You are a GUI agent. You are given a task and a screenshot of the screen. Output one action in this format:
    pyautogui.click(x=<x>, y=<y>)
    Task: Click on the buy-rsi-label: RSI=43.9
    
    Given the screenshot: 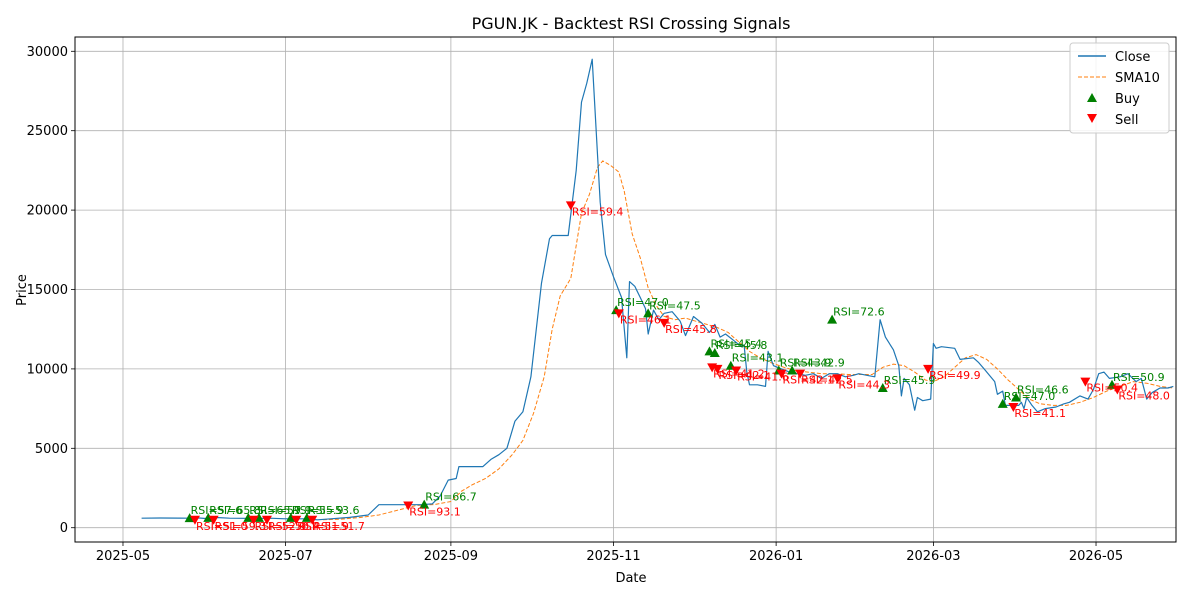 What is the action you would take?
    pyautogui.click(x=806, y=362)
    